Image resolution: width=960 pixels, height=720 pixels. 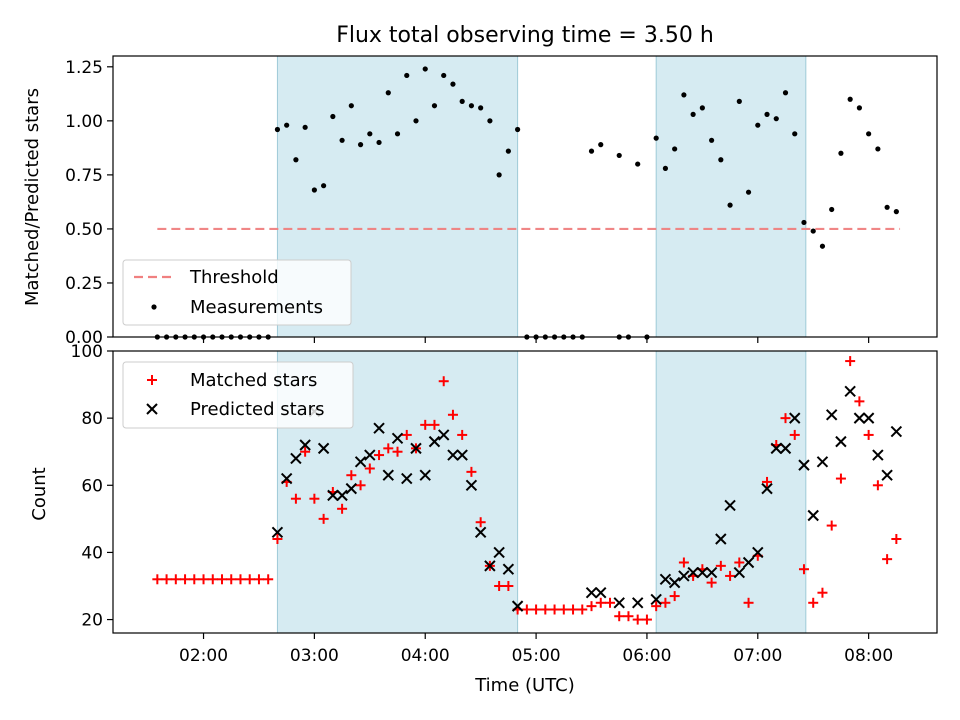 What do you see at coordinates (32, 197) in the screenshot?
I see `ratio-y-axis-label: Matched/Predicted stars` at bounding box center [32, 197].